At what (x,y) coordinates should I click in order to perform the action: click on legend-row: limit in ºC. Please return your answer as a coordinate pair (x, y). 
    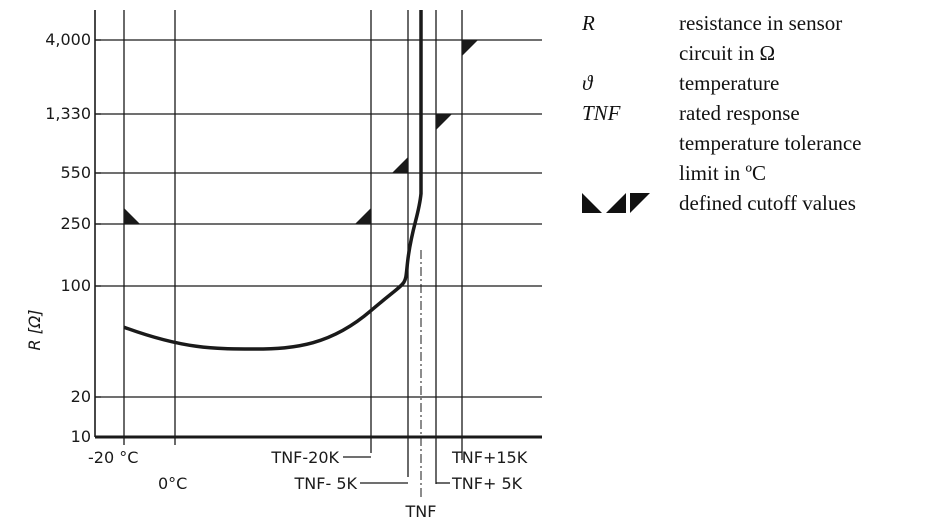
    Looking at the image, I should click on (757, 173).